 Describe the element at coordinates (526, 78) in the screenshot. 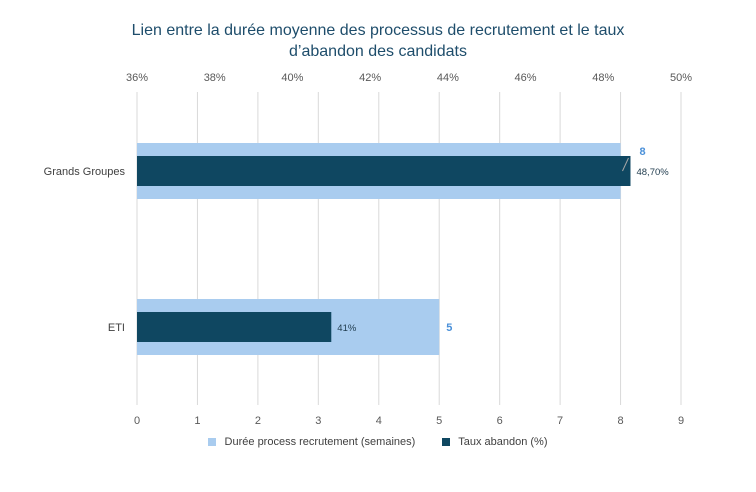

I see `top-tick-label-5: 46%` at that location.